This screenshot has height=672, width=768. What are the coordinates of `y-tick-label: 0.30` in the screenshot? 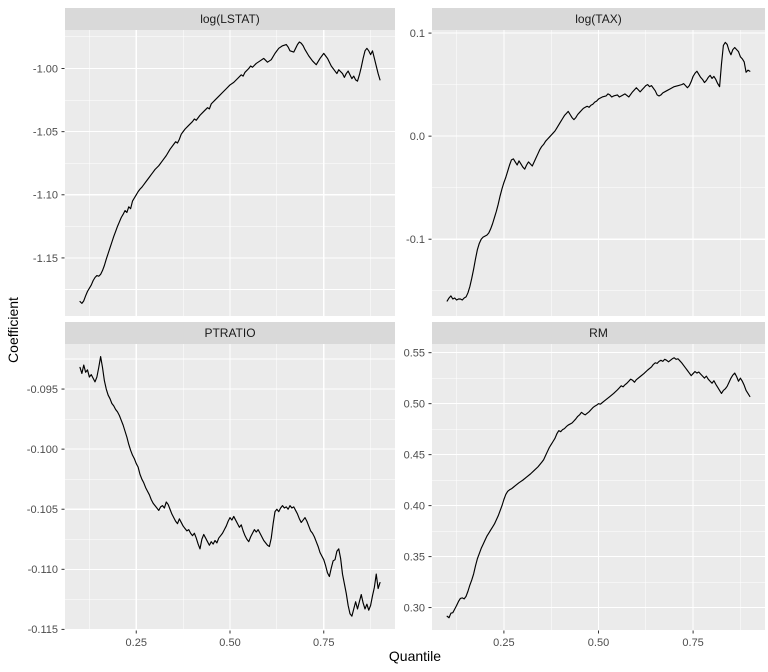 It's located at (414, 608).